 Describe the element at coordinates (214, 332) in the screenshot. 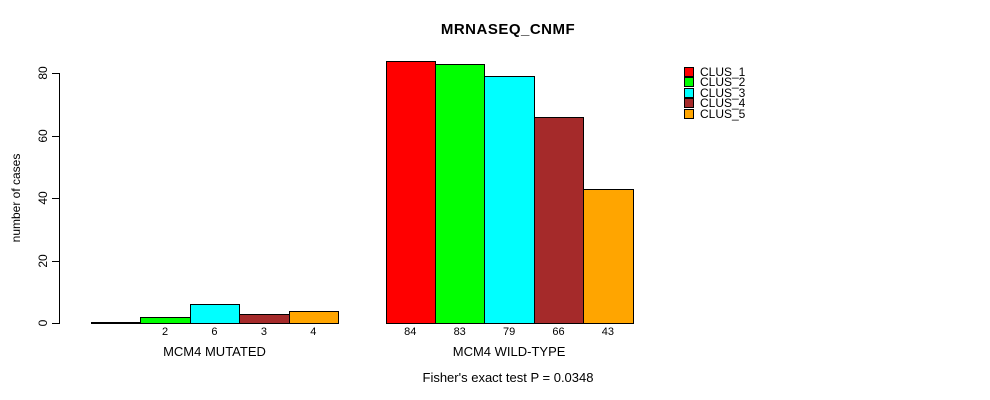

I see `bar-value-label: 6` at that location.